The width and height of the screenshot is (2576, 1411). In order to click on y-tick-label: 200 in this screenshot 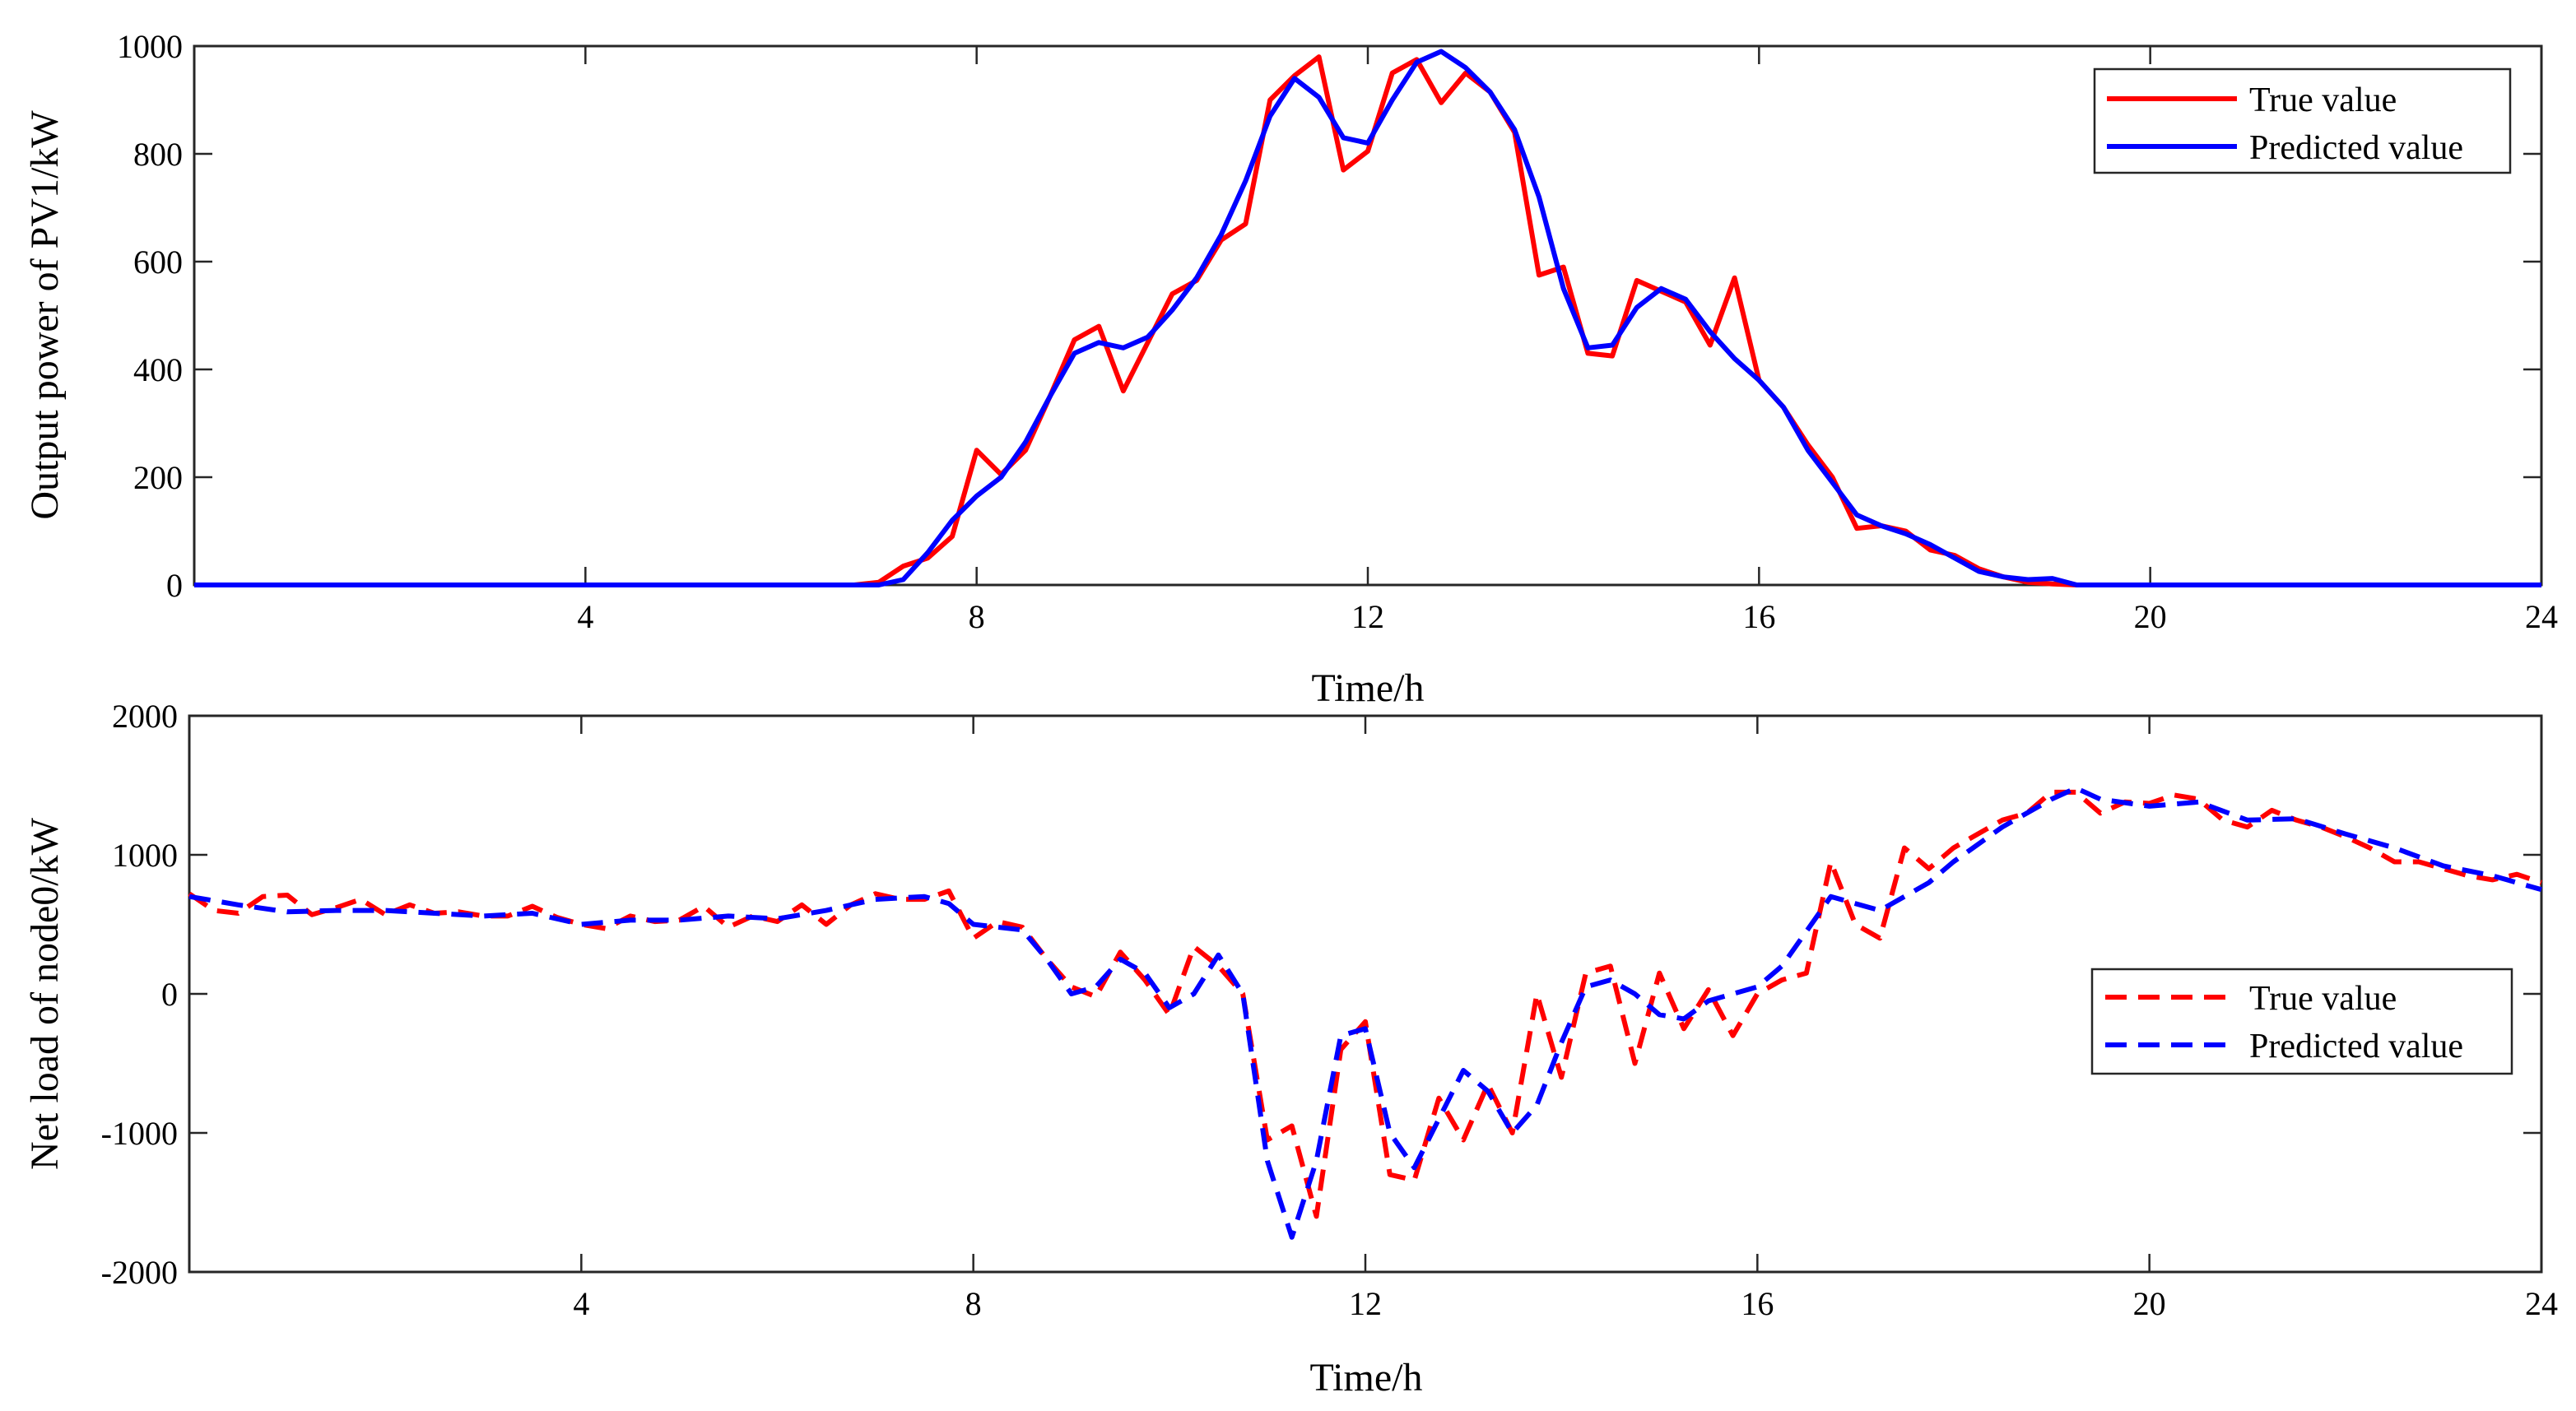, I will do `click(158, 477)`.